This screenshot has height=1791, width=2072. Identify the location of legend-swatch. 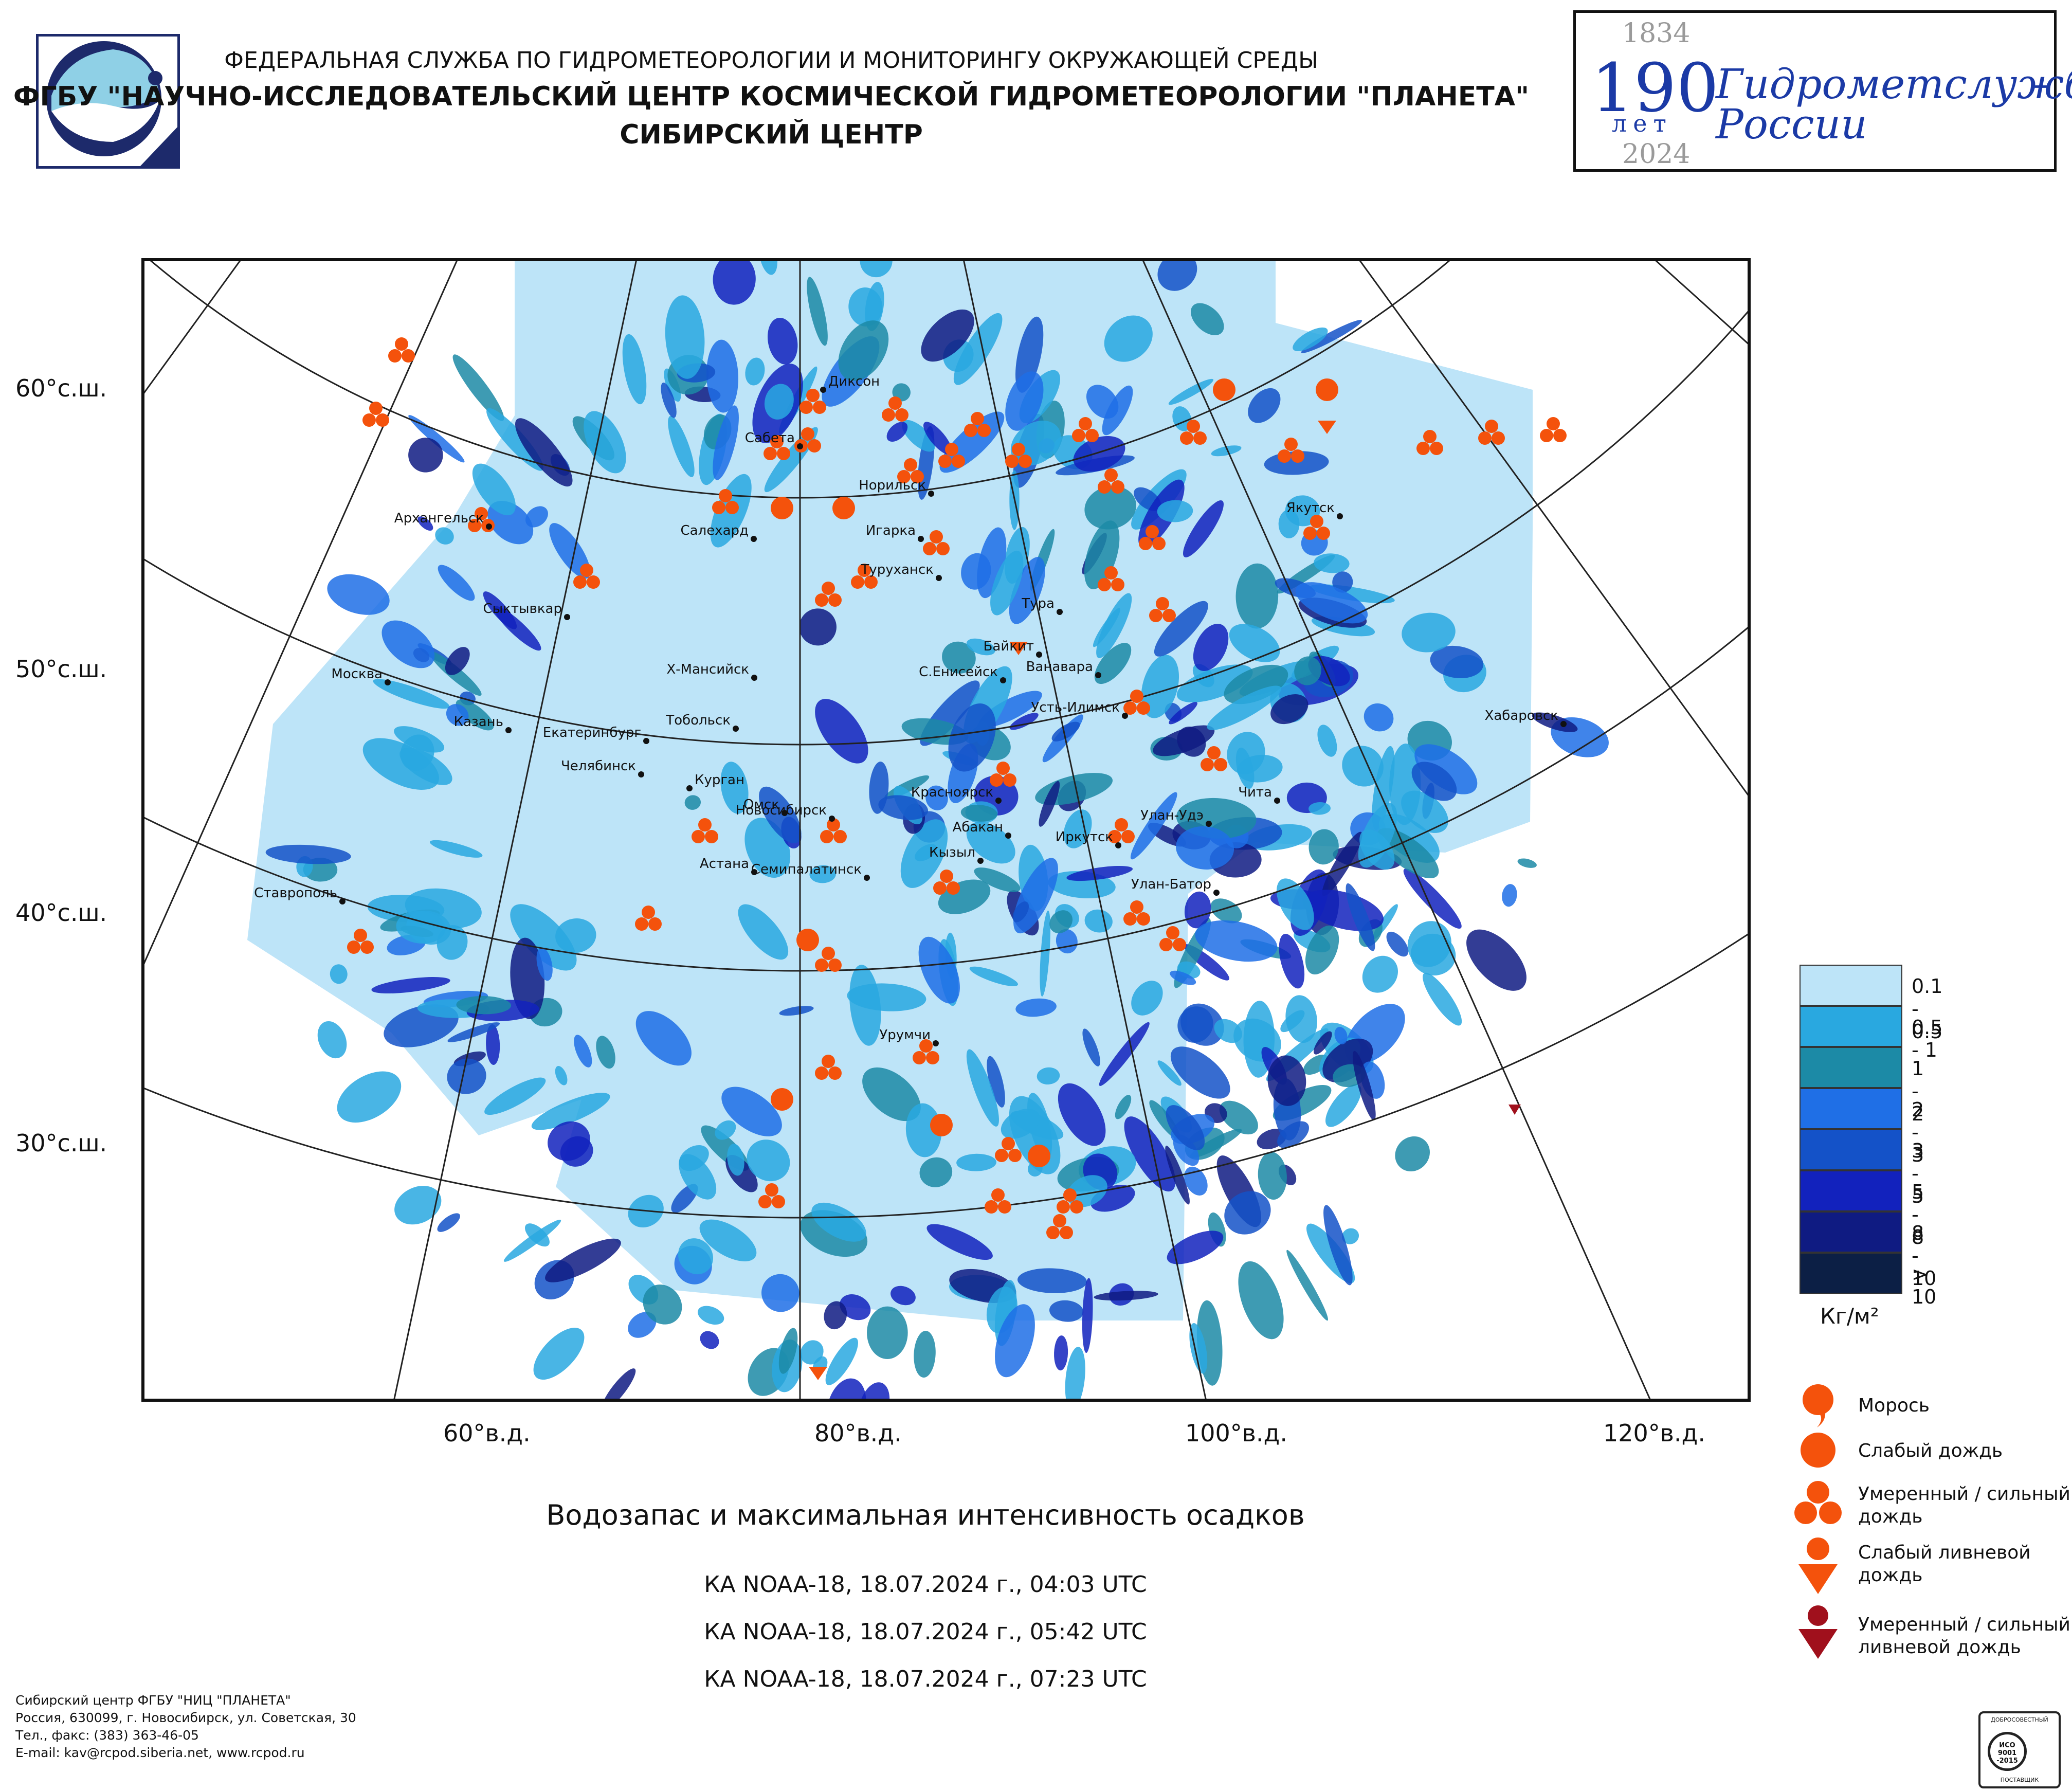
(1851, 1190).